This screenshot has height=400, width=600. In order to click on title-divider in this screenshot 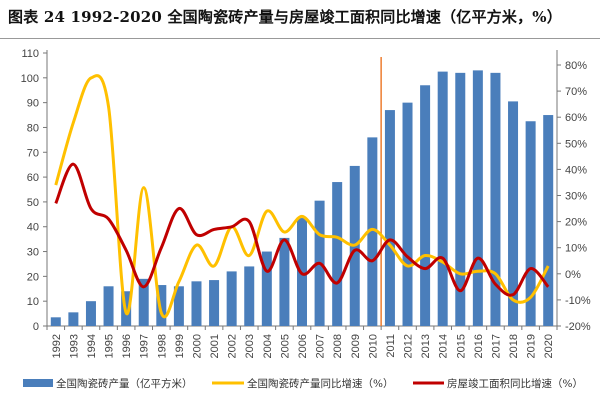, I will do `click(300, 38)`.